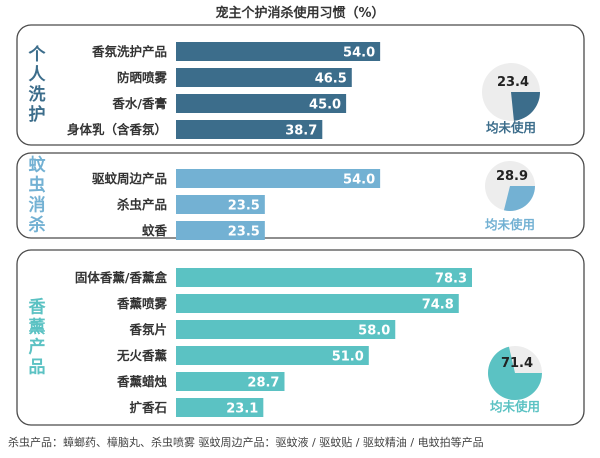 Image resolution: width=600 pixels, height=458 pixels. I want to click on group-label: 个人洗护, so click(37, 84).